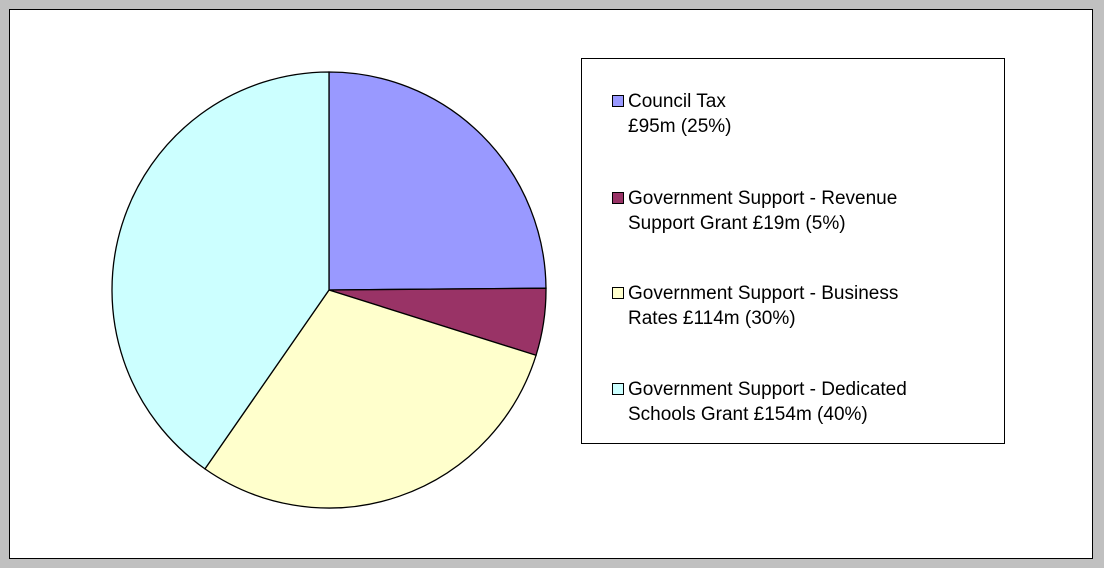 This screenshot has height=568, width=1104. What do you see at coordinates (680, 114) in the screenshot?
I see `legend-label-council-tax: Council Tax £95m (25%)` at bounding box center [680, 114].